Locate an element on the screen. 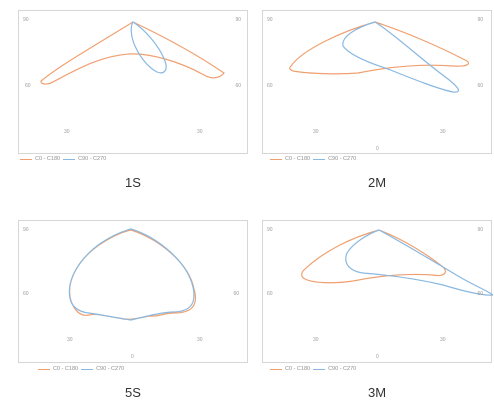  series-c90-c270-5s is located at coordinates (131, 274).